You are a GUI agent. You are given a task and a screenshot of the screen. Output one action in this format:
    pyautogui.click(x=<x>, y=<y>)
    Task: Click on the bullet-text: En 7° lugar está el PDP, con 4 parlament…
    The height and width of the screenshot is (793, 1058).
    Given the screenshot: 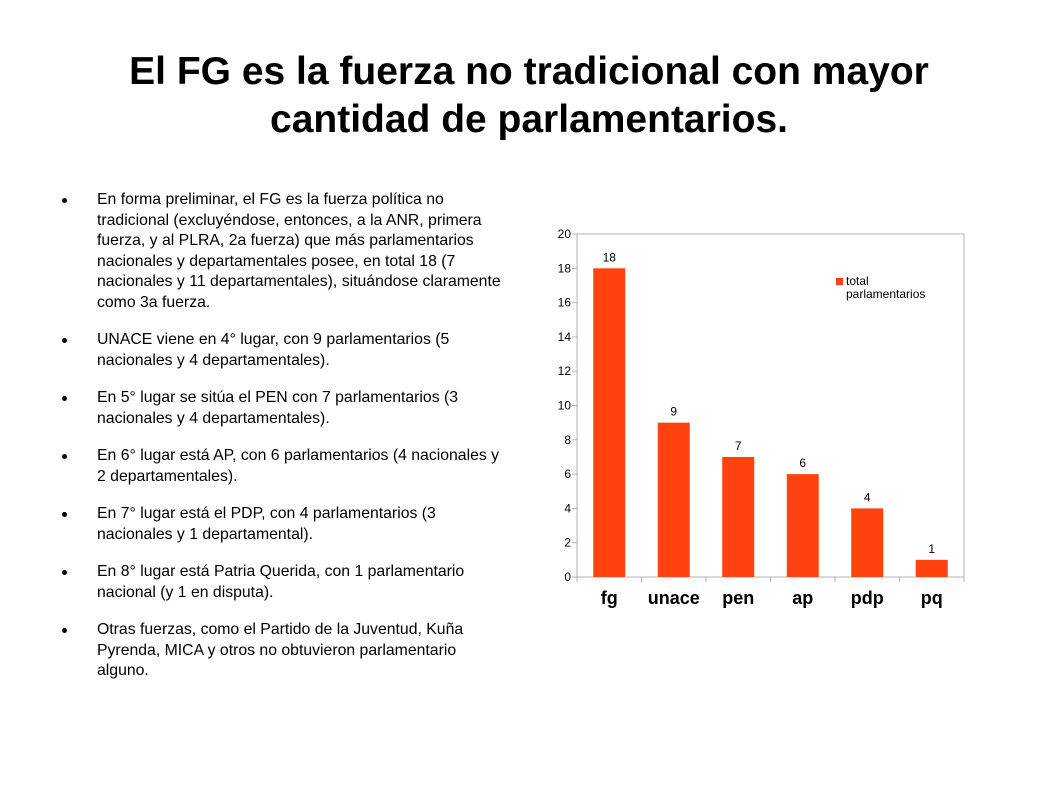 What is the action you would take?
    pyautogui.click(x=266, y=524)
    